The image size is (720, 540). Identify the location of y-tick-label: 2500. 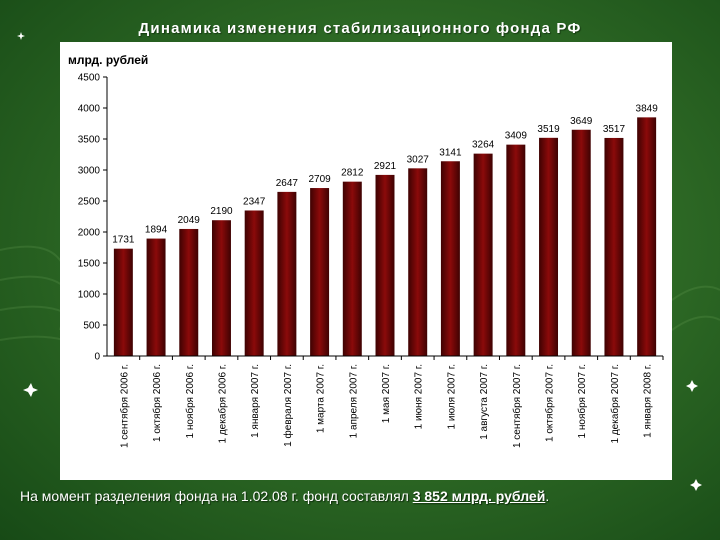
(89, 202).